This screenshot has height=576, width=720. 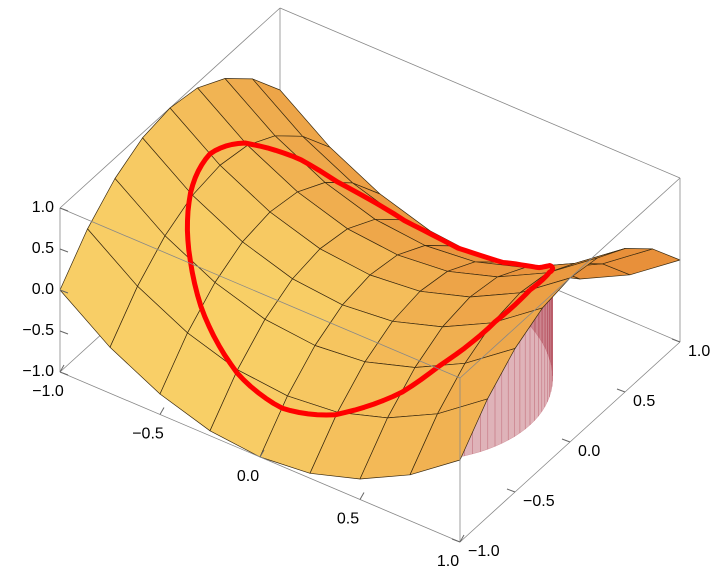 I want to click on y-tick-label: −0.5, so click(x=539, y=501).